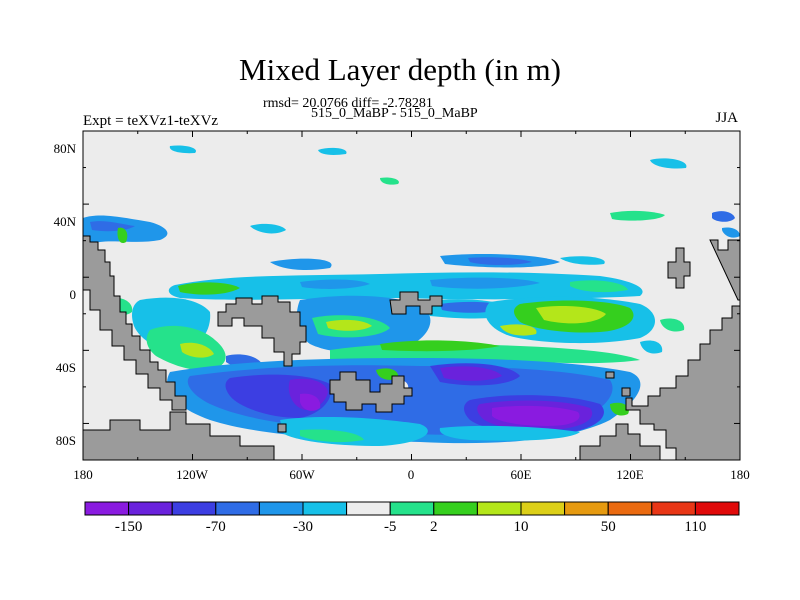 The image size is (800, 600). Describe the element at coordinates (608, 527) in the screenshot. I see `colorbar-label: 50` at that location.